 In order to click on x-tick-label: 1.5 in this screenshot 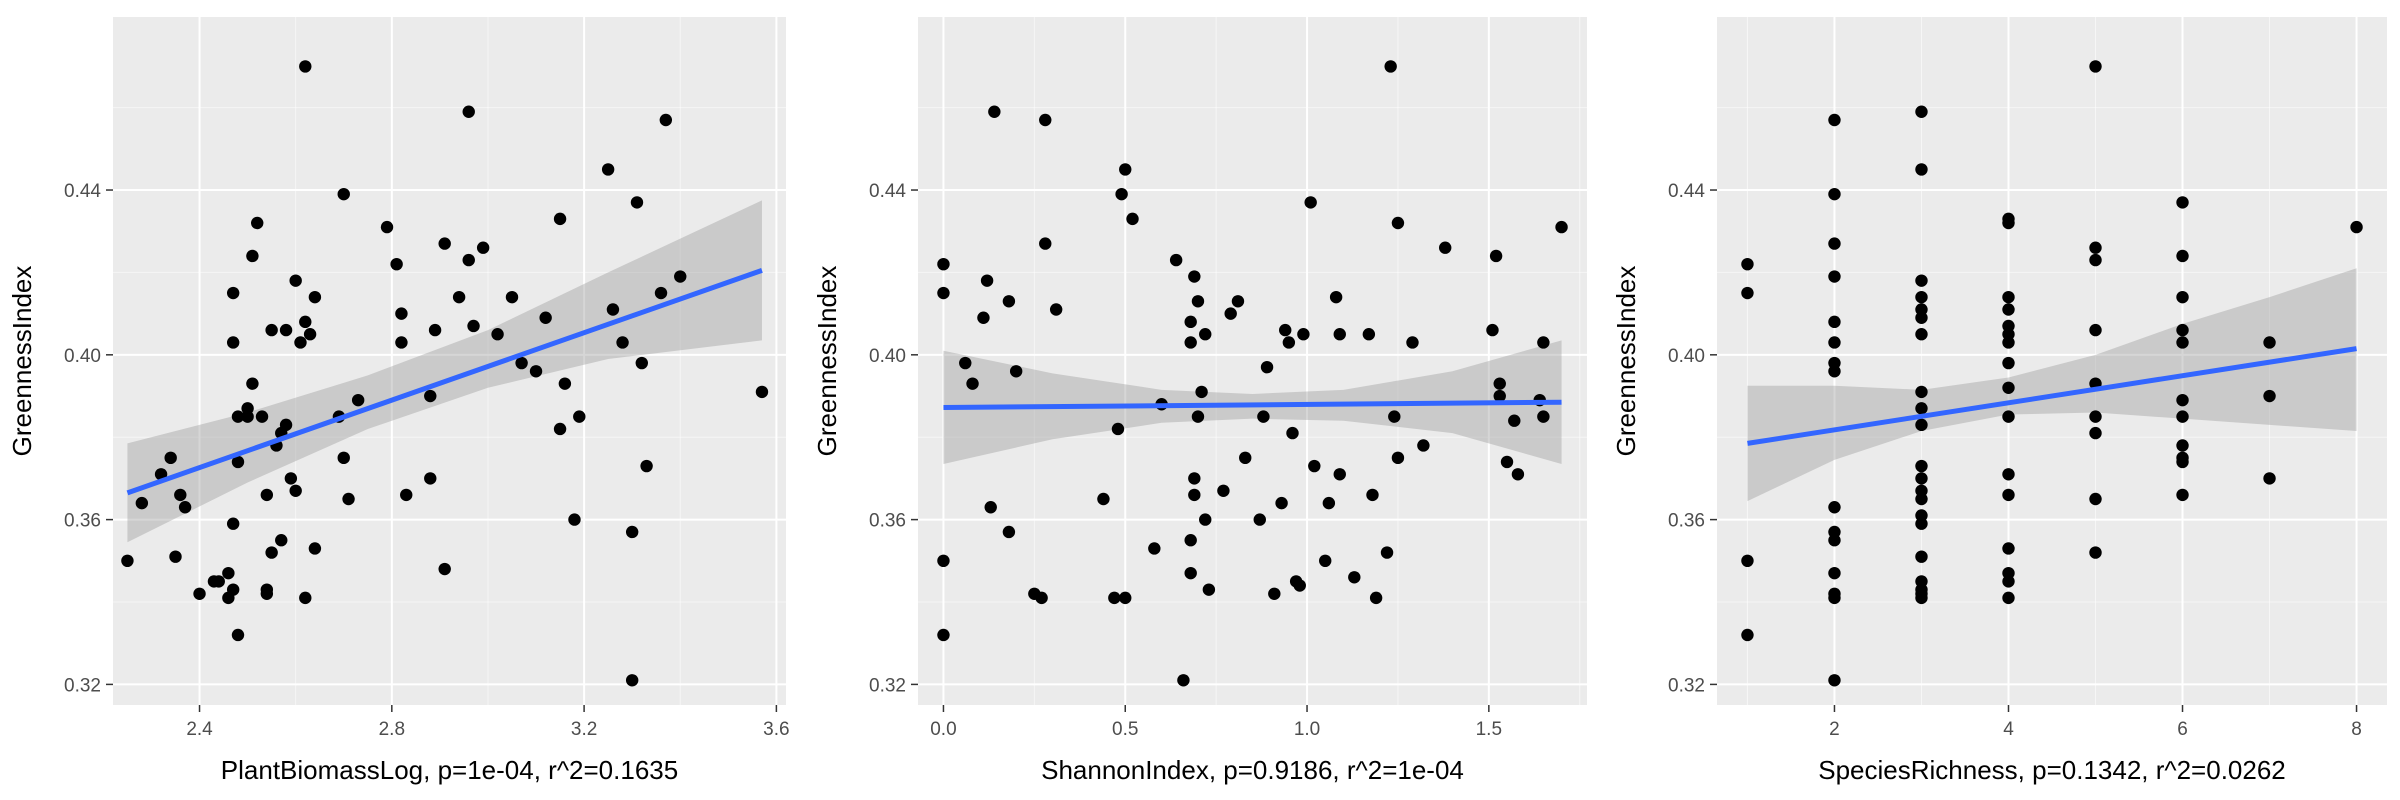, I will do `click(1489, 729)`.